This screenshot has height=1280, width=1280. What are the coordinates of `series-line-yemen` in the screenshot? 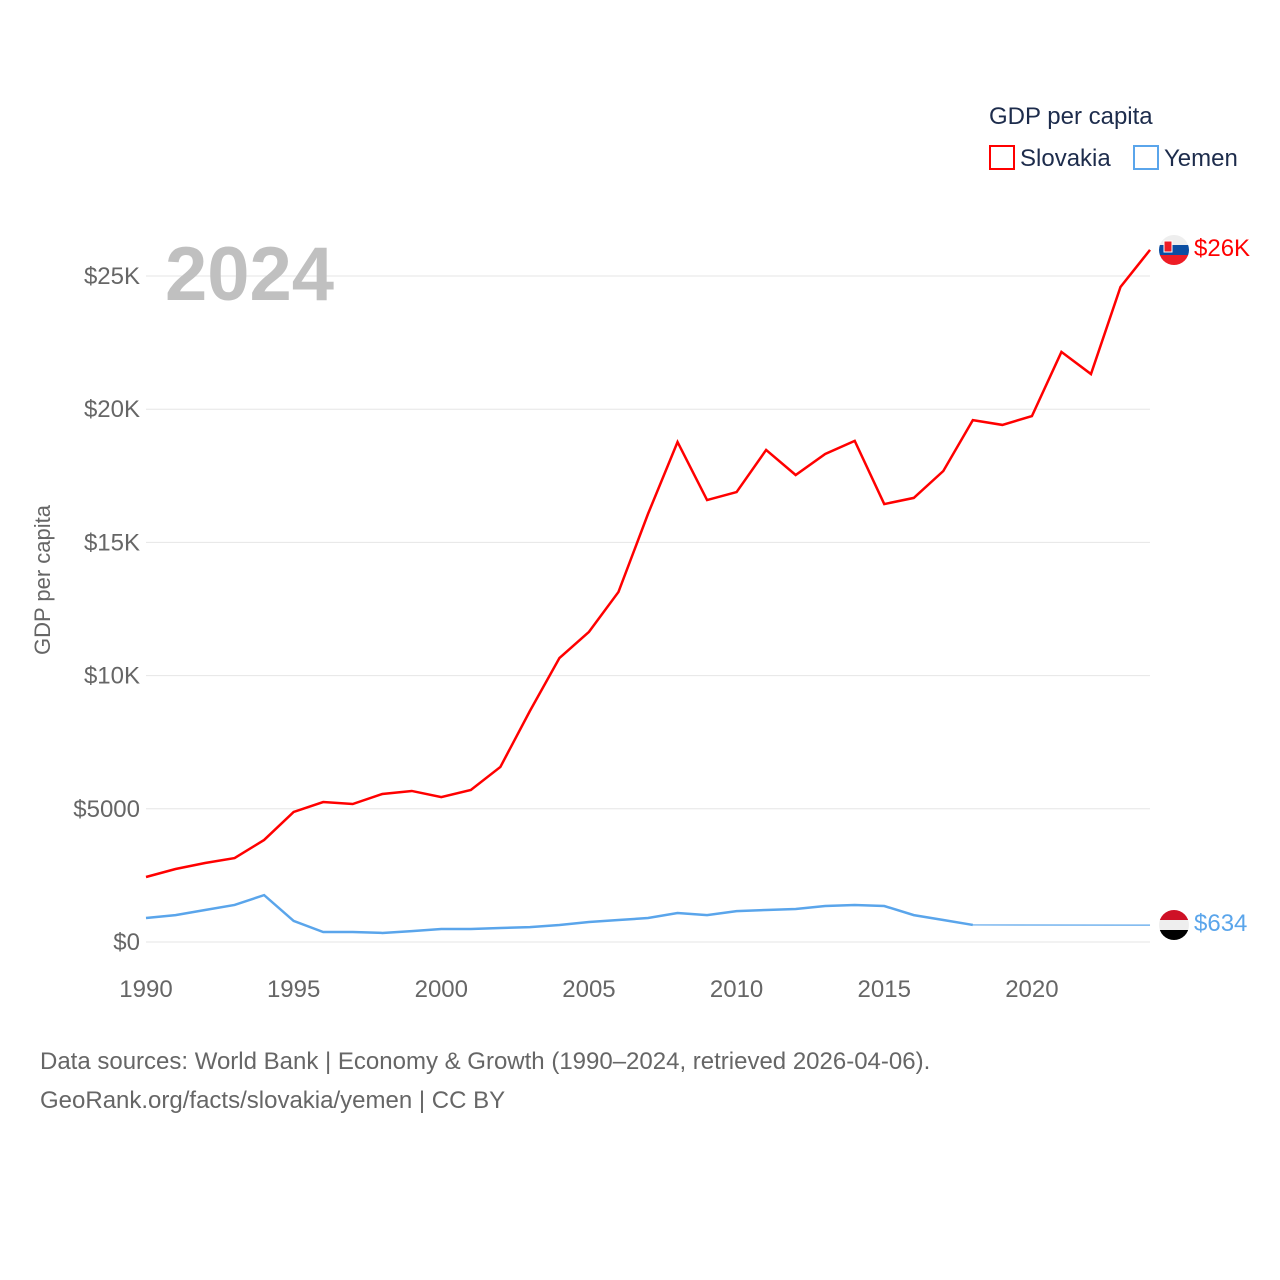 It's located at (559, 914).